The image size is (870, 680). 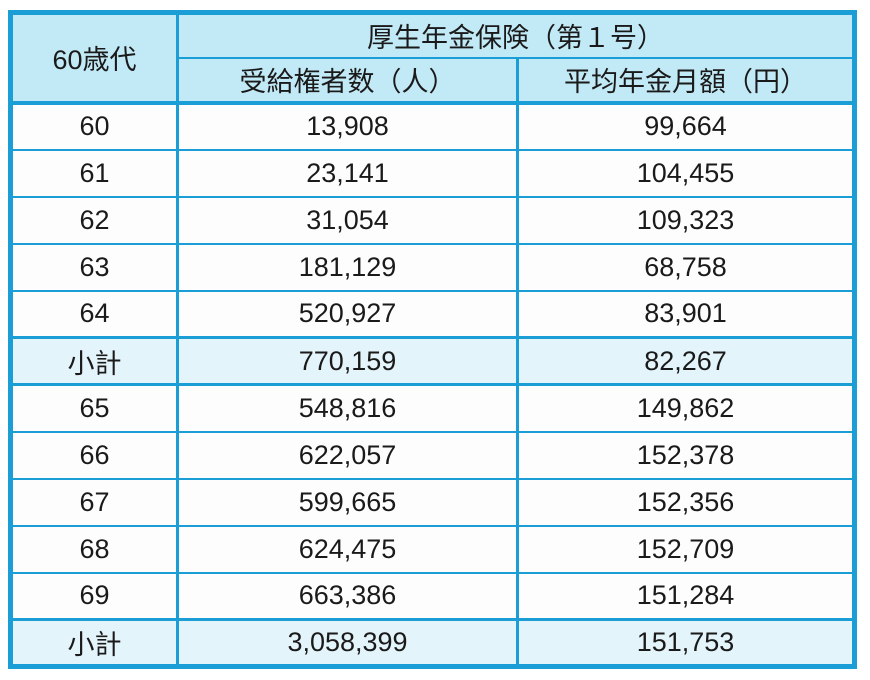 I want to click on table-row: 69 663,386 151,284, so click(x=432, y=596).